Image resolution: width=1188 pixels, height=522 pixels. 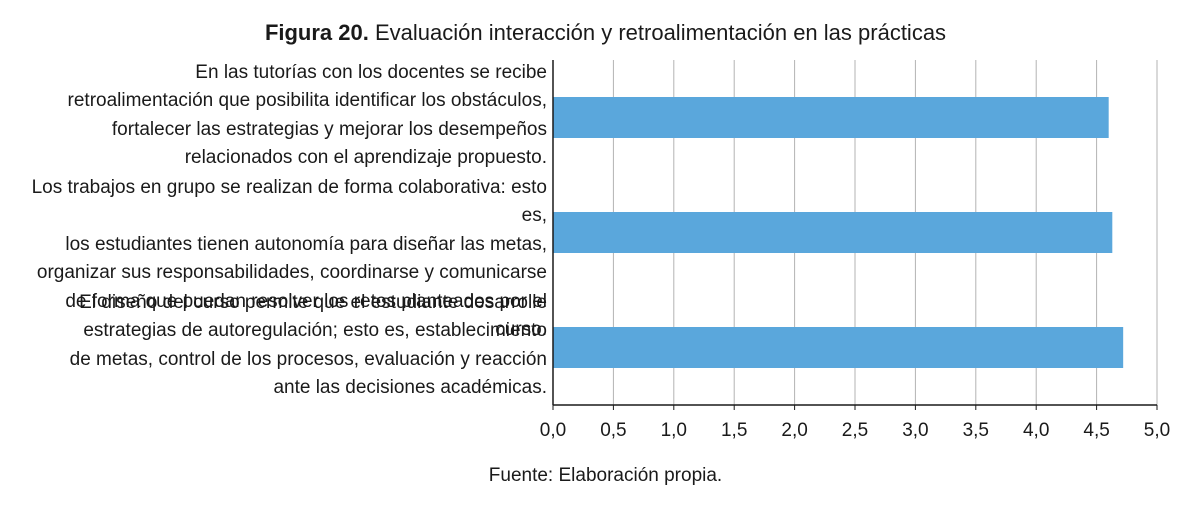 What do you see at coordinates (976, 430) in the screenshot?
I see `x-tick-label: 3,5` at bounding box center [976, 430].